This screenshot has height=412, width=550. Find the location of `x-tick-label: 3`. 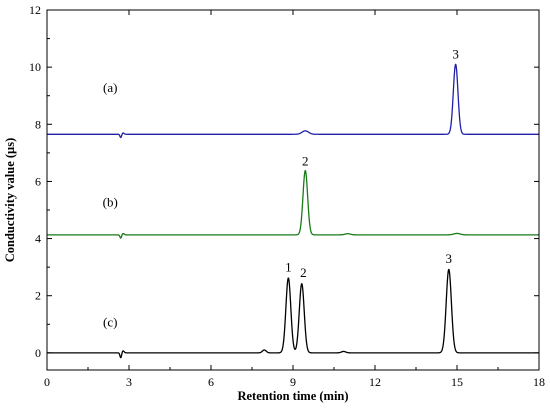

x-tick-label: 3 is located at coordinates (129, 382).